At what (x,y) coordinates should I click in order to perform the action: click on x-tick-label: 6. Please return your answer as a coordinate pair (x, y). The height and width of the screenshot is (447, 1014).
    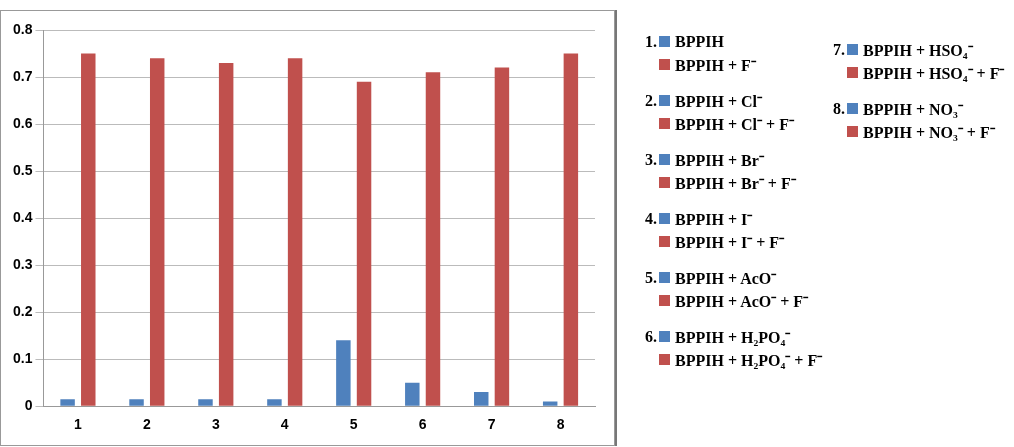
    Looking at the image, I should click on (422, 424).